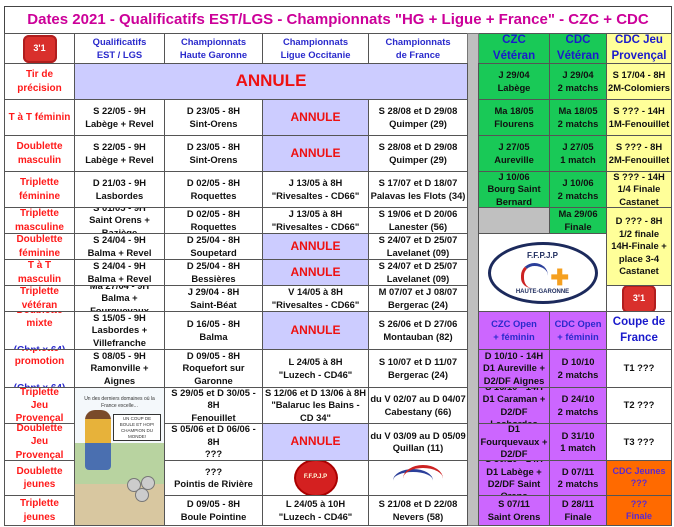 The width and height of the screenshot is (674, 527). I want to click on row-label-text: T à T masculin, so click(39, 272).